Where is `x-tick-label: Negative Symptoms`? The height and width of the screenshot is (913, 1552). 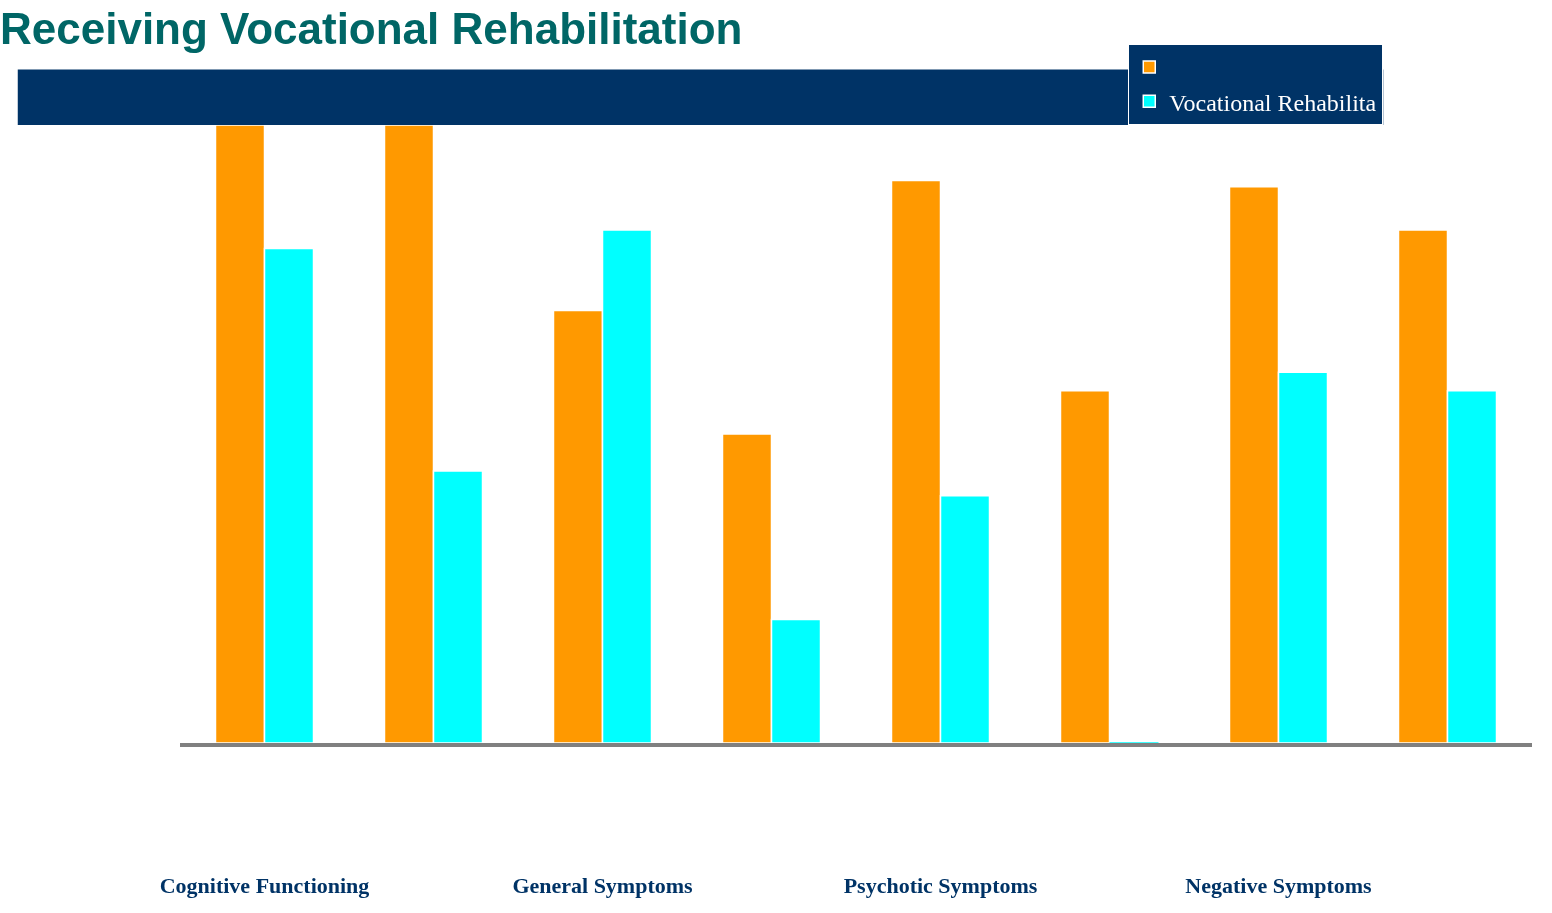 x-tick-label: Negative Symptoms is located at coordinates (1279, 886).